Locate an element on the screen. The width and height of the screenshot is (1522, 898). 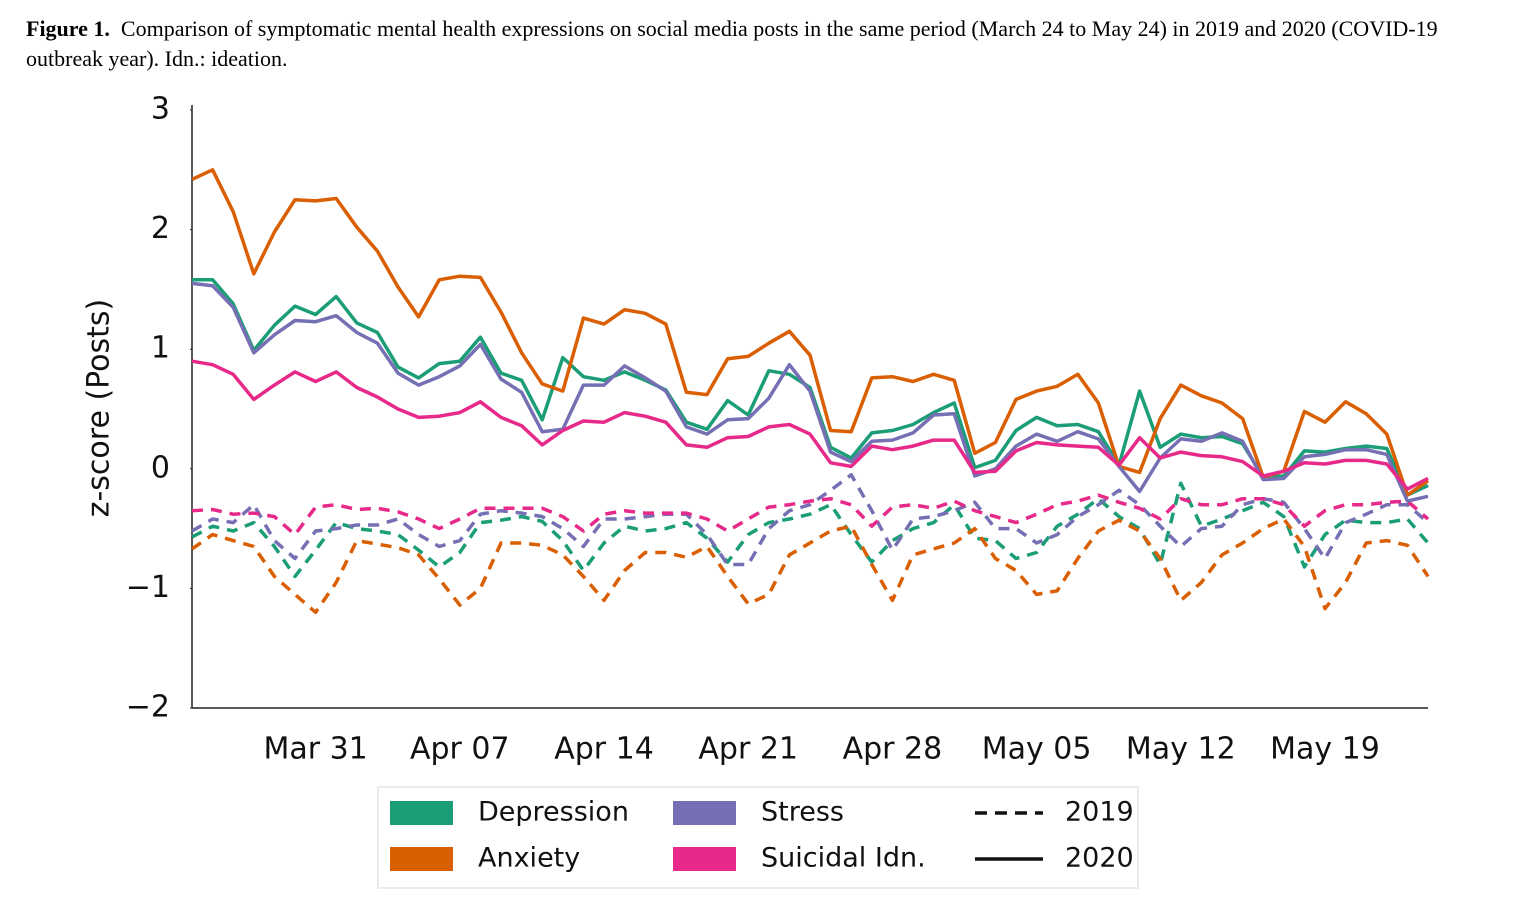
legend-label: Suicidal Idn. is located at coordinates (843, 858).